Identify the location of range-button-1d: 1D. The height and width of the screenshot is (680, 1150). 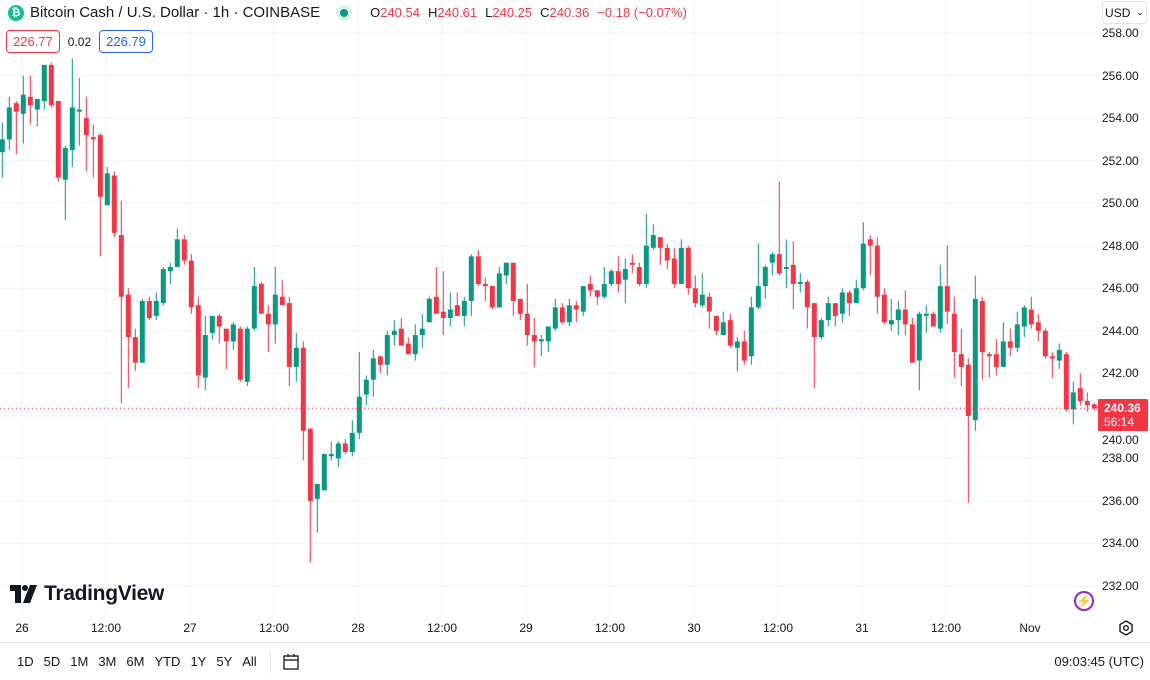
(25, 661).